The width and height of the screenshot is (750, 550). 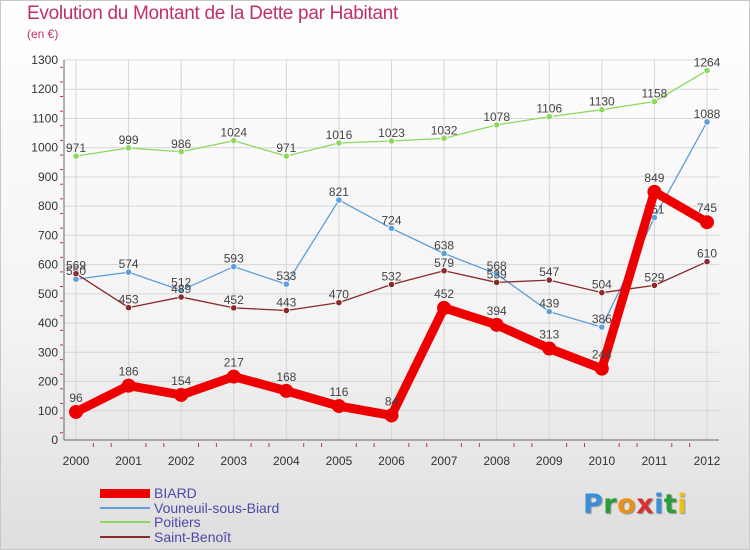 I want to click on data-label: 568, so click(x=497, y=266).